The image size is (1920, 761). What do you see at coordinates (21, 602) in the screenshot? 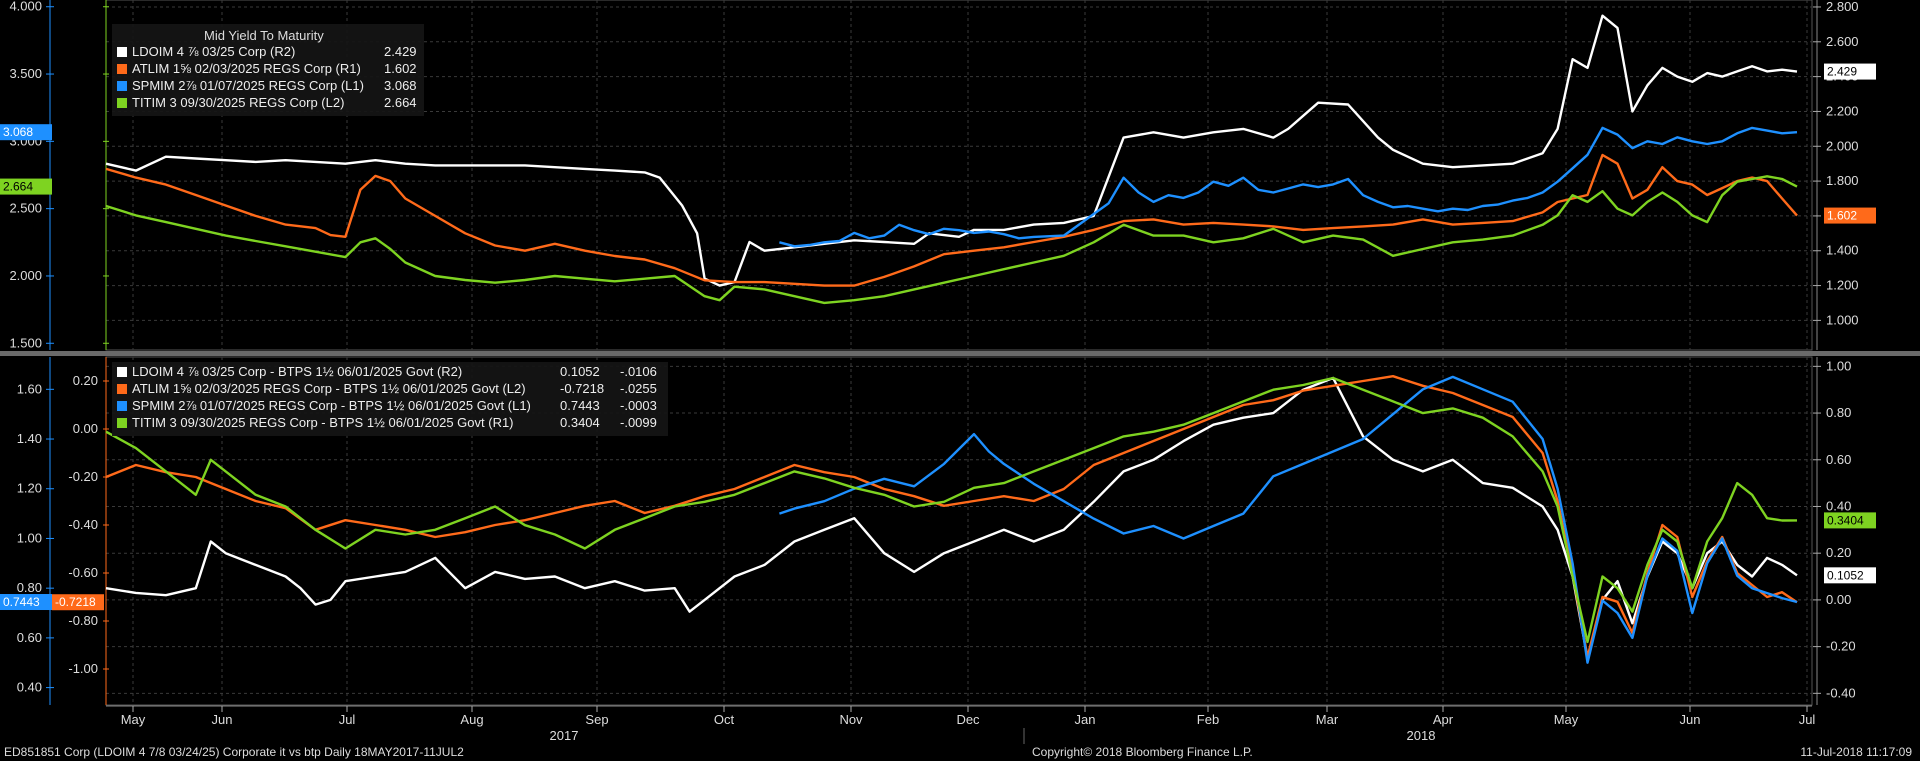
I see `bottom-value-badge-label-2: 0.7443` at bounding box center [21, 602].